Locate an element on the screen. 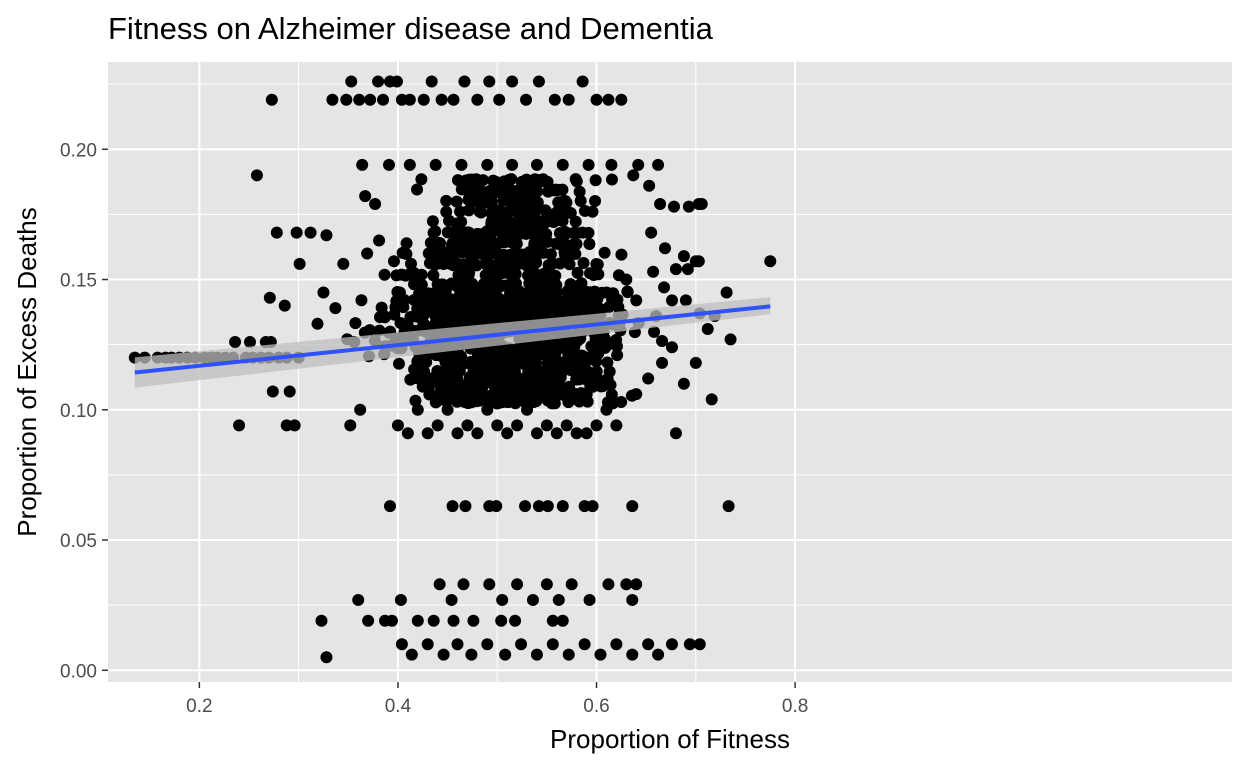  x-tick-label: 0.8 is located at coordinates (795, 706).